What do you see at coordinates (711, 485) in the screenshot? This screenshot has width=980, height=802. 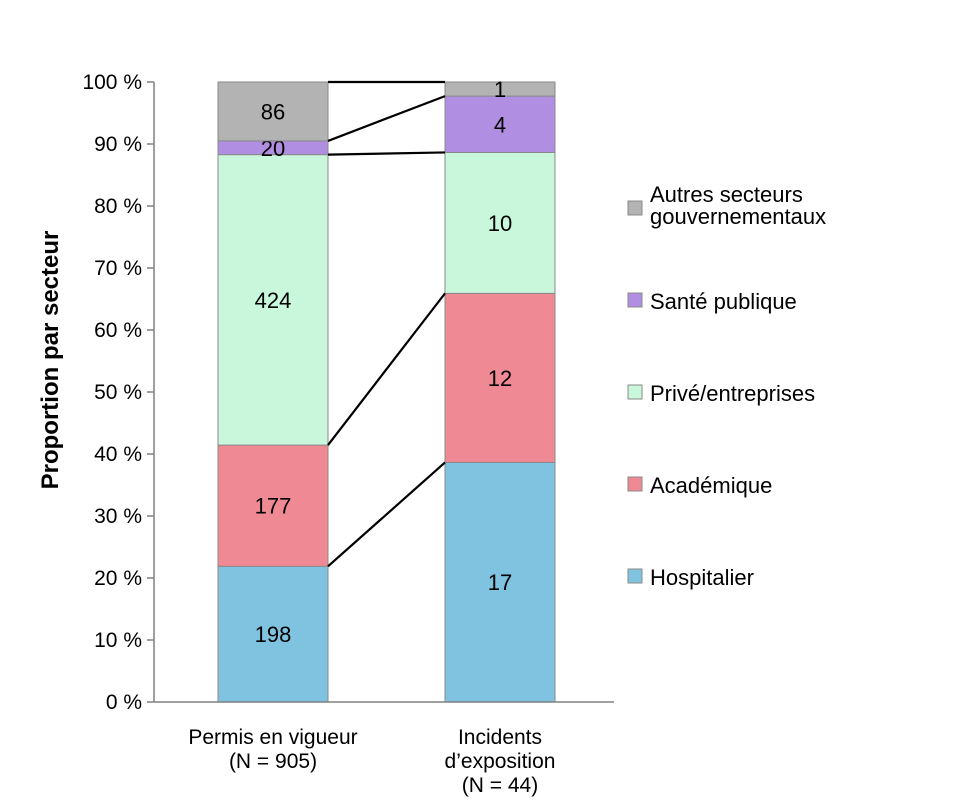 I see `legend-label: Académique` at bounding box center [711, 485].